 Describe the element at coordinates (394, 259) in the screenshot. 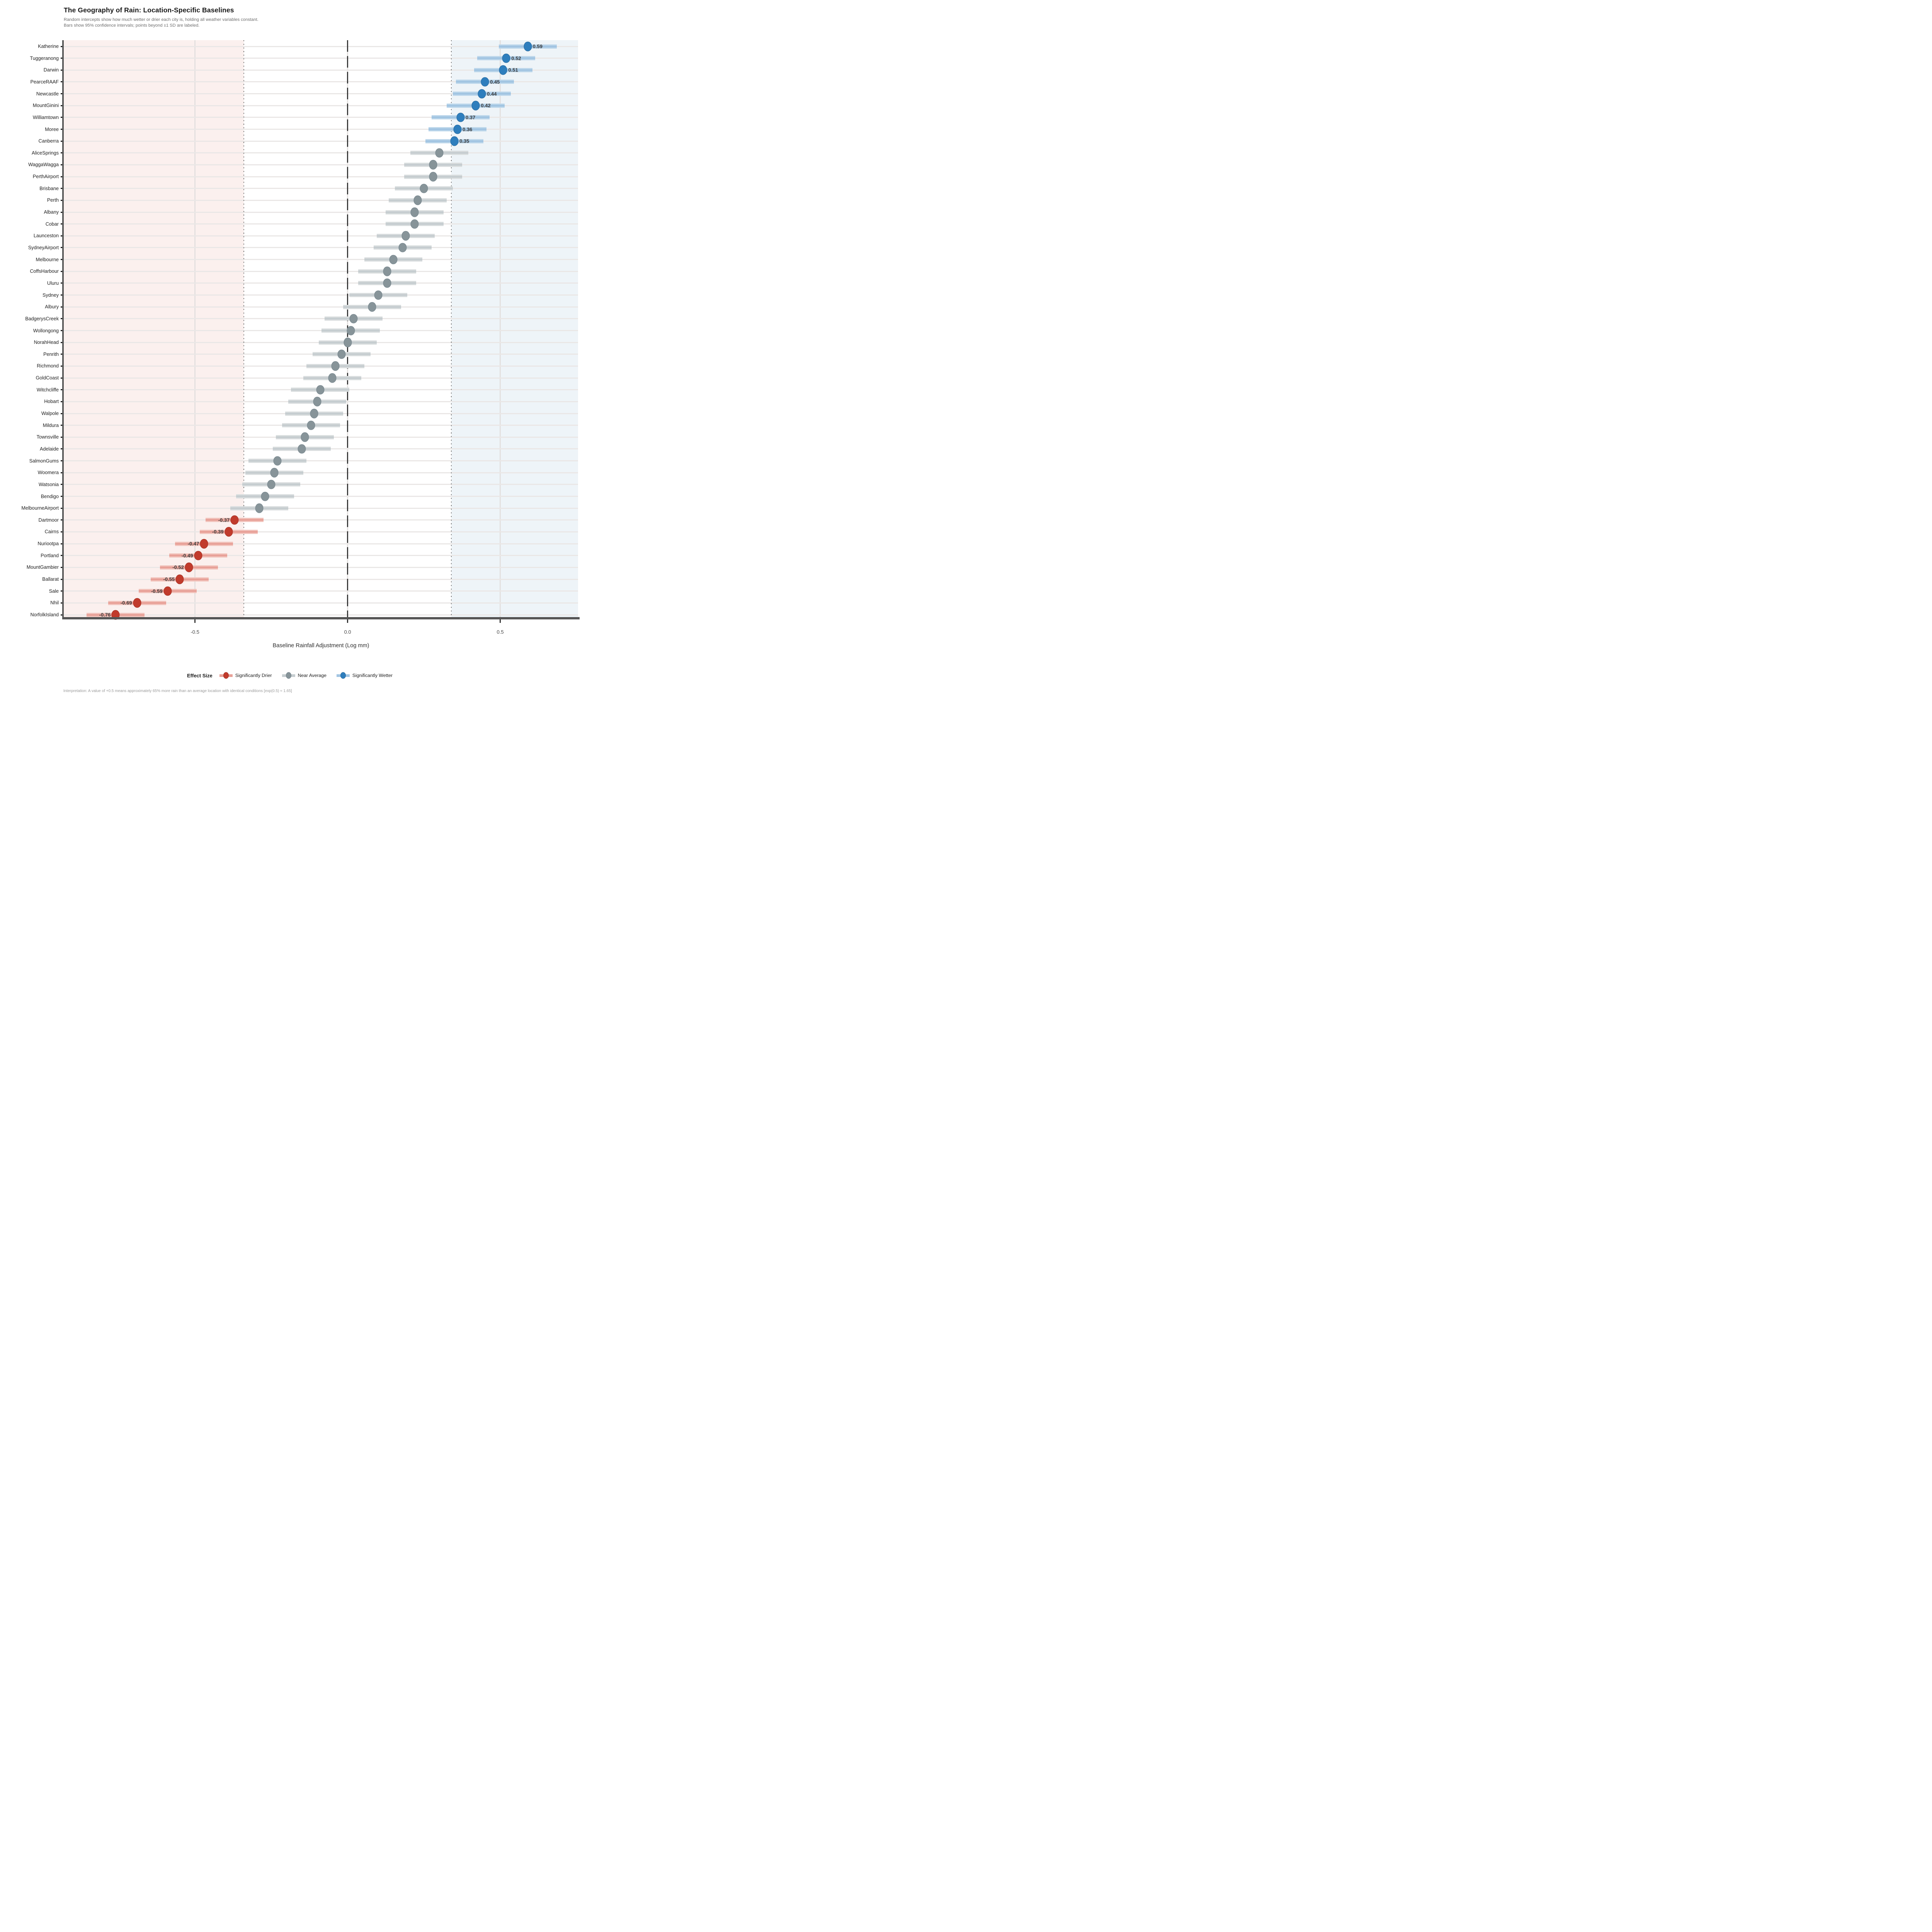

I see `data-point-Melbourne` at that location.